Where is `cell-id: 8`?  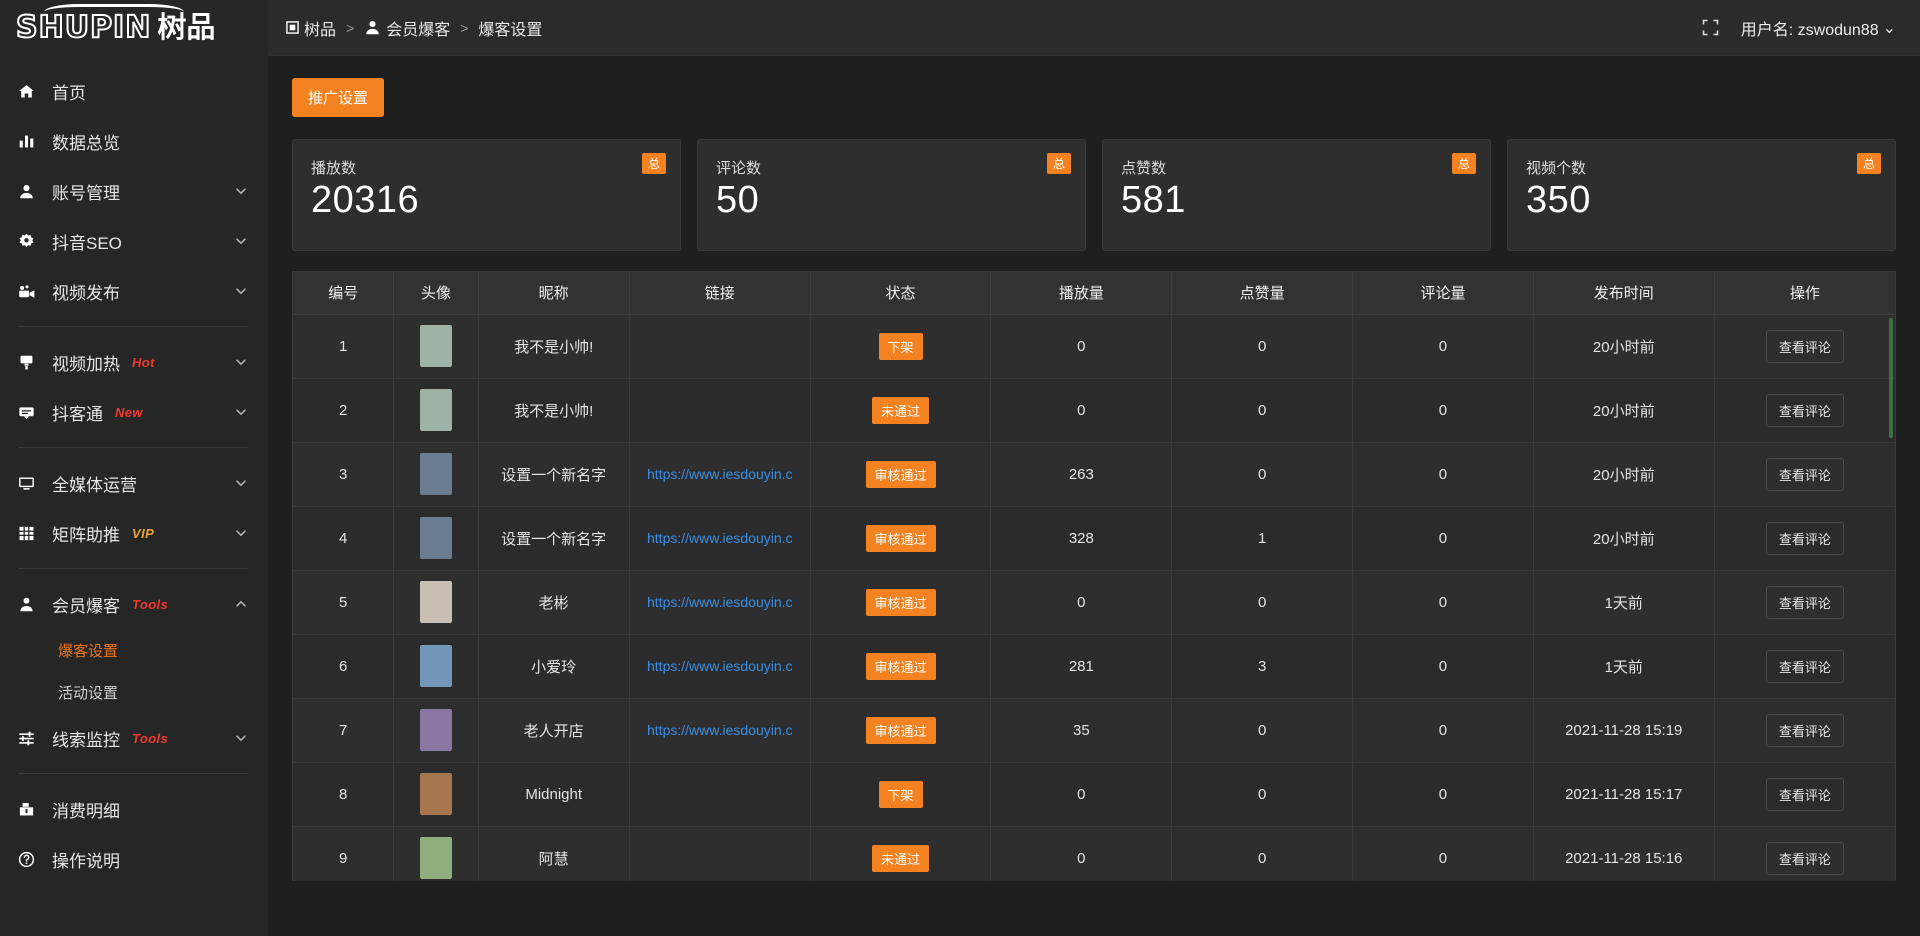
cell-id: 8 is located at coordinates (344, 794).